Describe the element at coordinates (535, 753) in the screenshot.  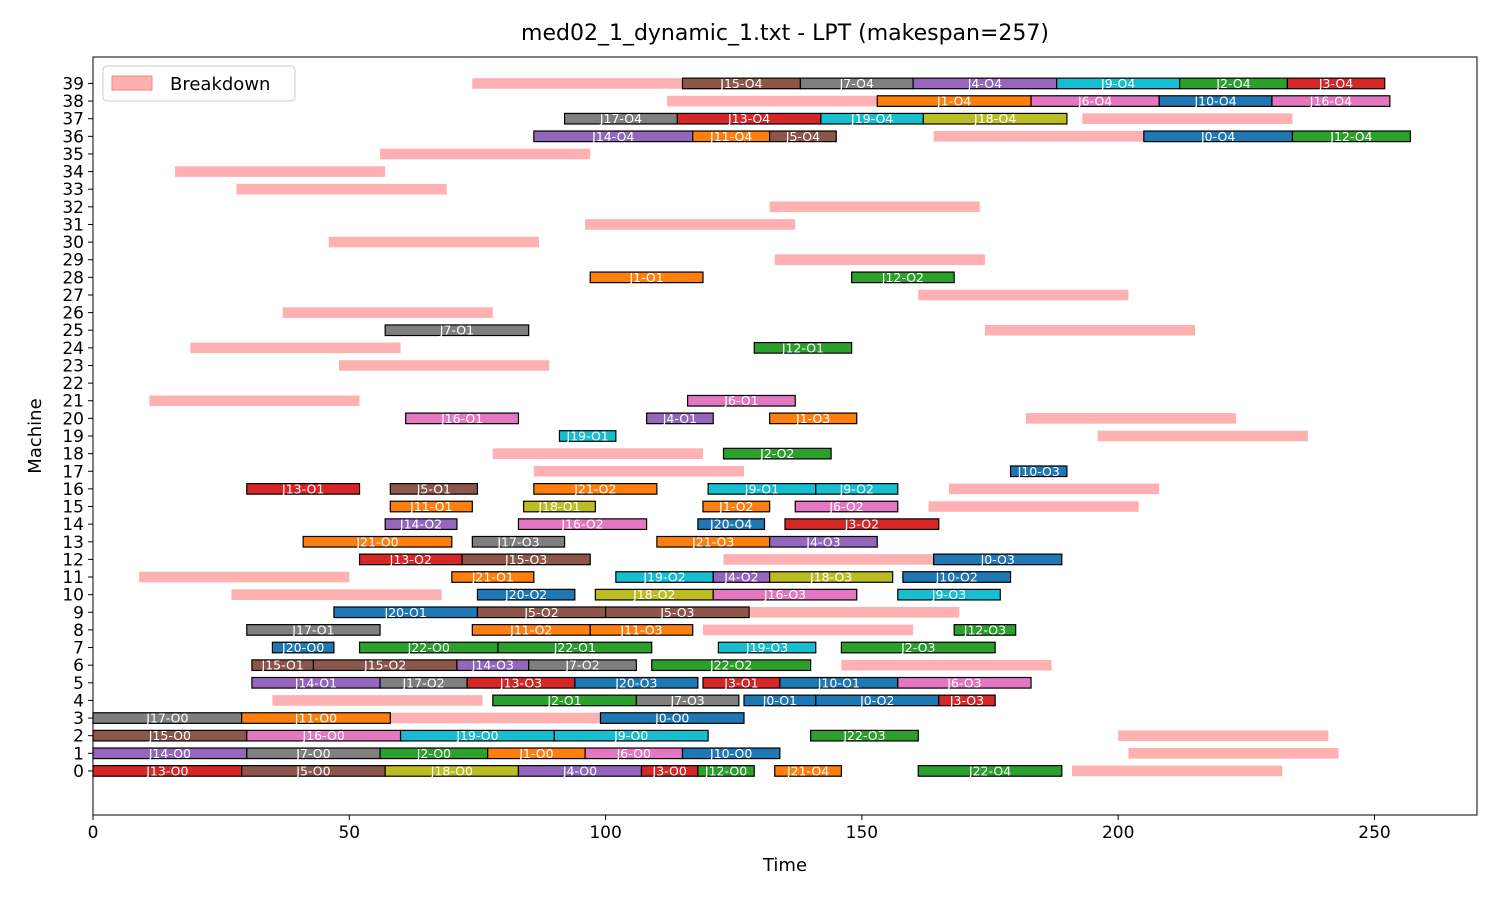
I see `operation-label: J1-O0` at that location.